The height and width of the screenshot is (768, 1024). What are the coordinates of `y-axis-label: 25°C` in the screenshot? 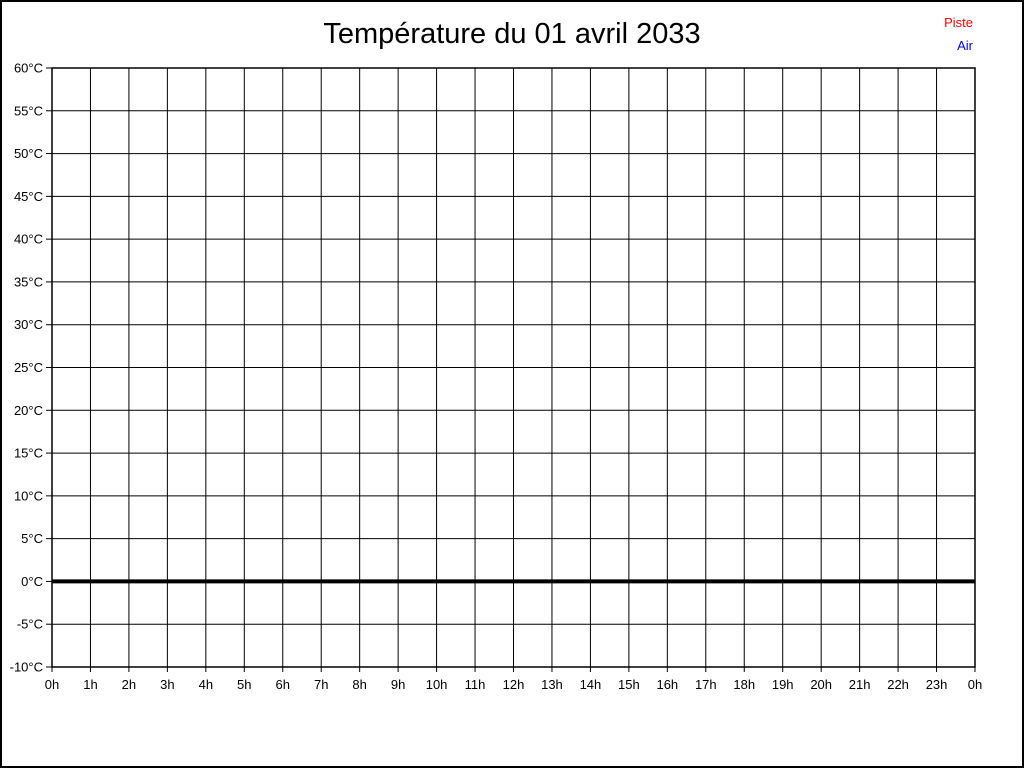 It's located at (28, 367).